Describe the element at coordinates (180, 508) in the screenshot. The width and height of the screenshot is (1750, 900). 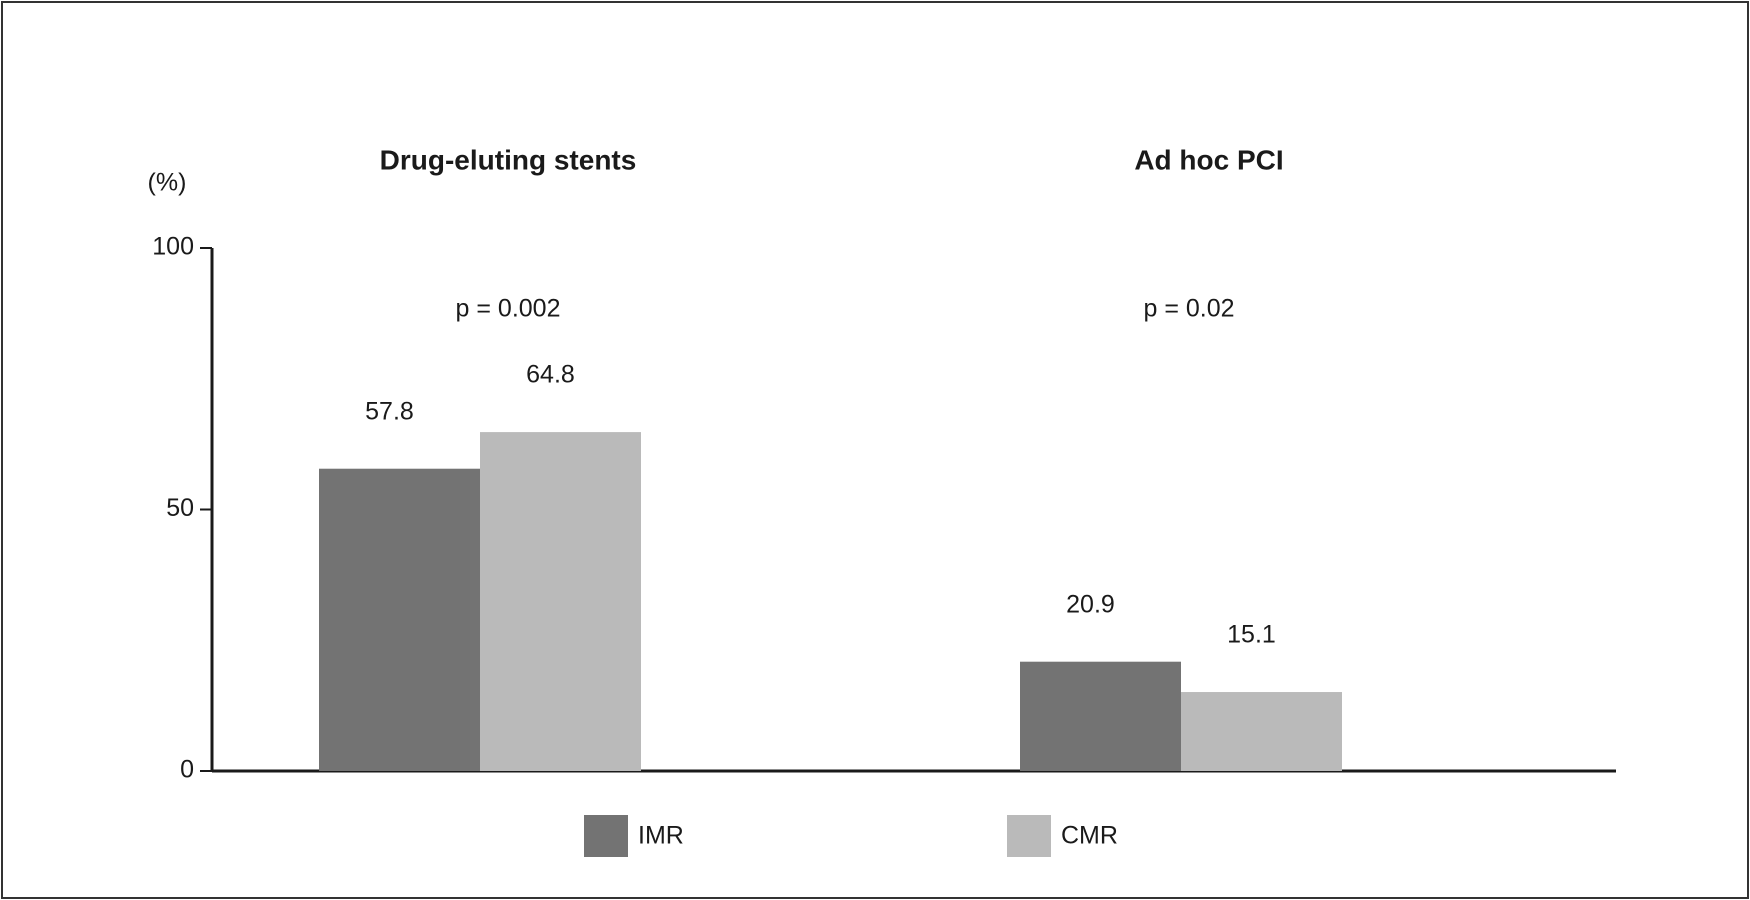
I see `y-tick-label: 50` at that location.